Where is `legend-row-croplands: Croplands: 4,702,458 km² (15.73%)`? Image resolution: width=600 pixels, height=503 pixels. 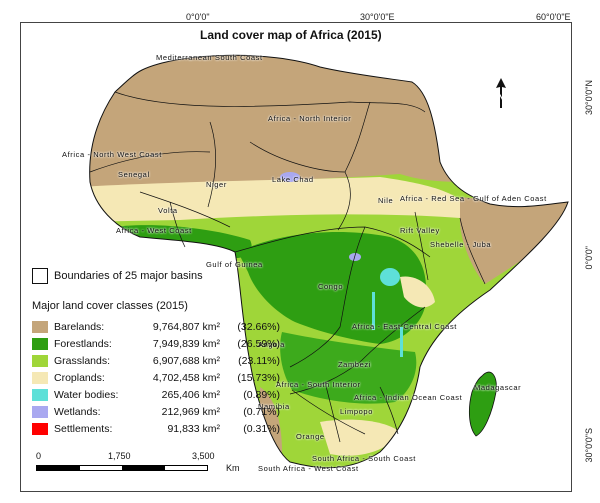 legend-row-croplands: Croplands: 4,702,458 km² (15.73%) is located at coordinates (156, 377).